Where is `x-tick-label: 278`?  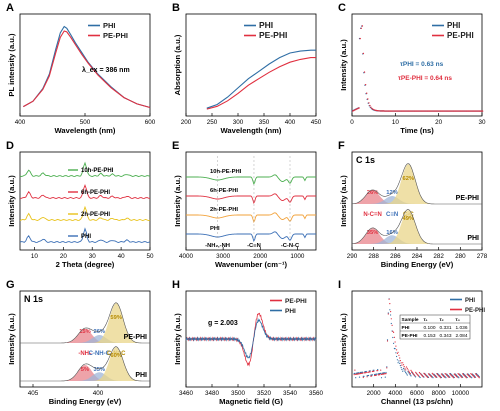
x-tick-label: 278 is located at coordinates (482, 256).